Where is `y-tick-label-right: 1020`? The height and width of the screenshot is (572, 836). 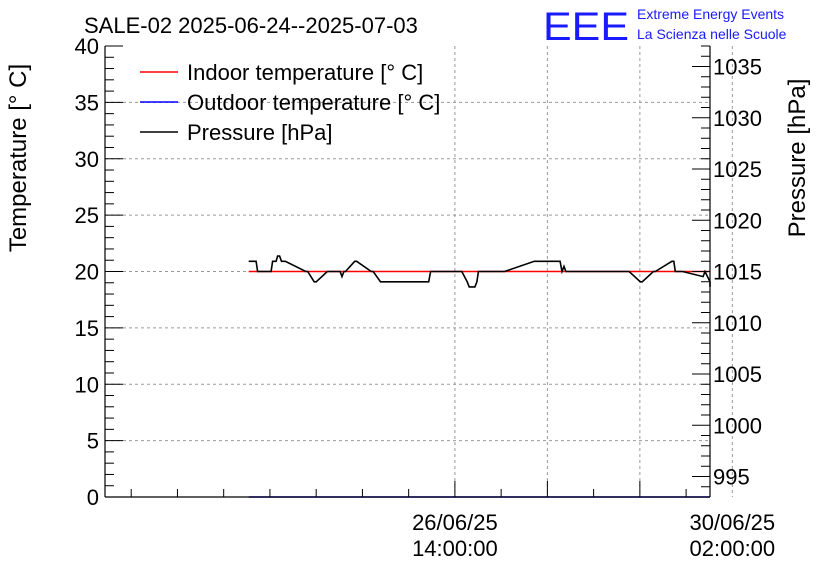 y-tick-label-right: 1020 is located at coordinates (737, 220).